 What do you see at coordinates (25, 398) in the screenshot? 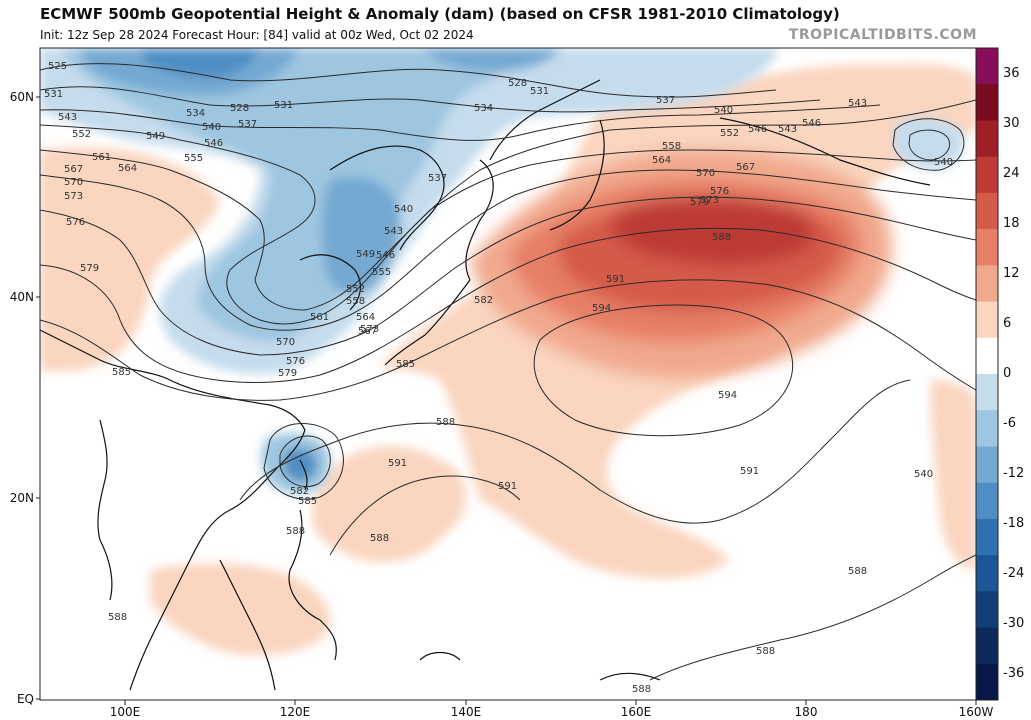
I see `latitude-axis: 60N 40N 20N EQ` at bounding box center [25, 398].